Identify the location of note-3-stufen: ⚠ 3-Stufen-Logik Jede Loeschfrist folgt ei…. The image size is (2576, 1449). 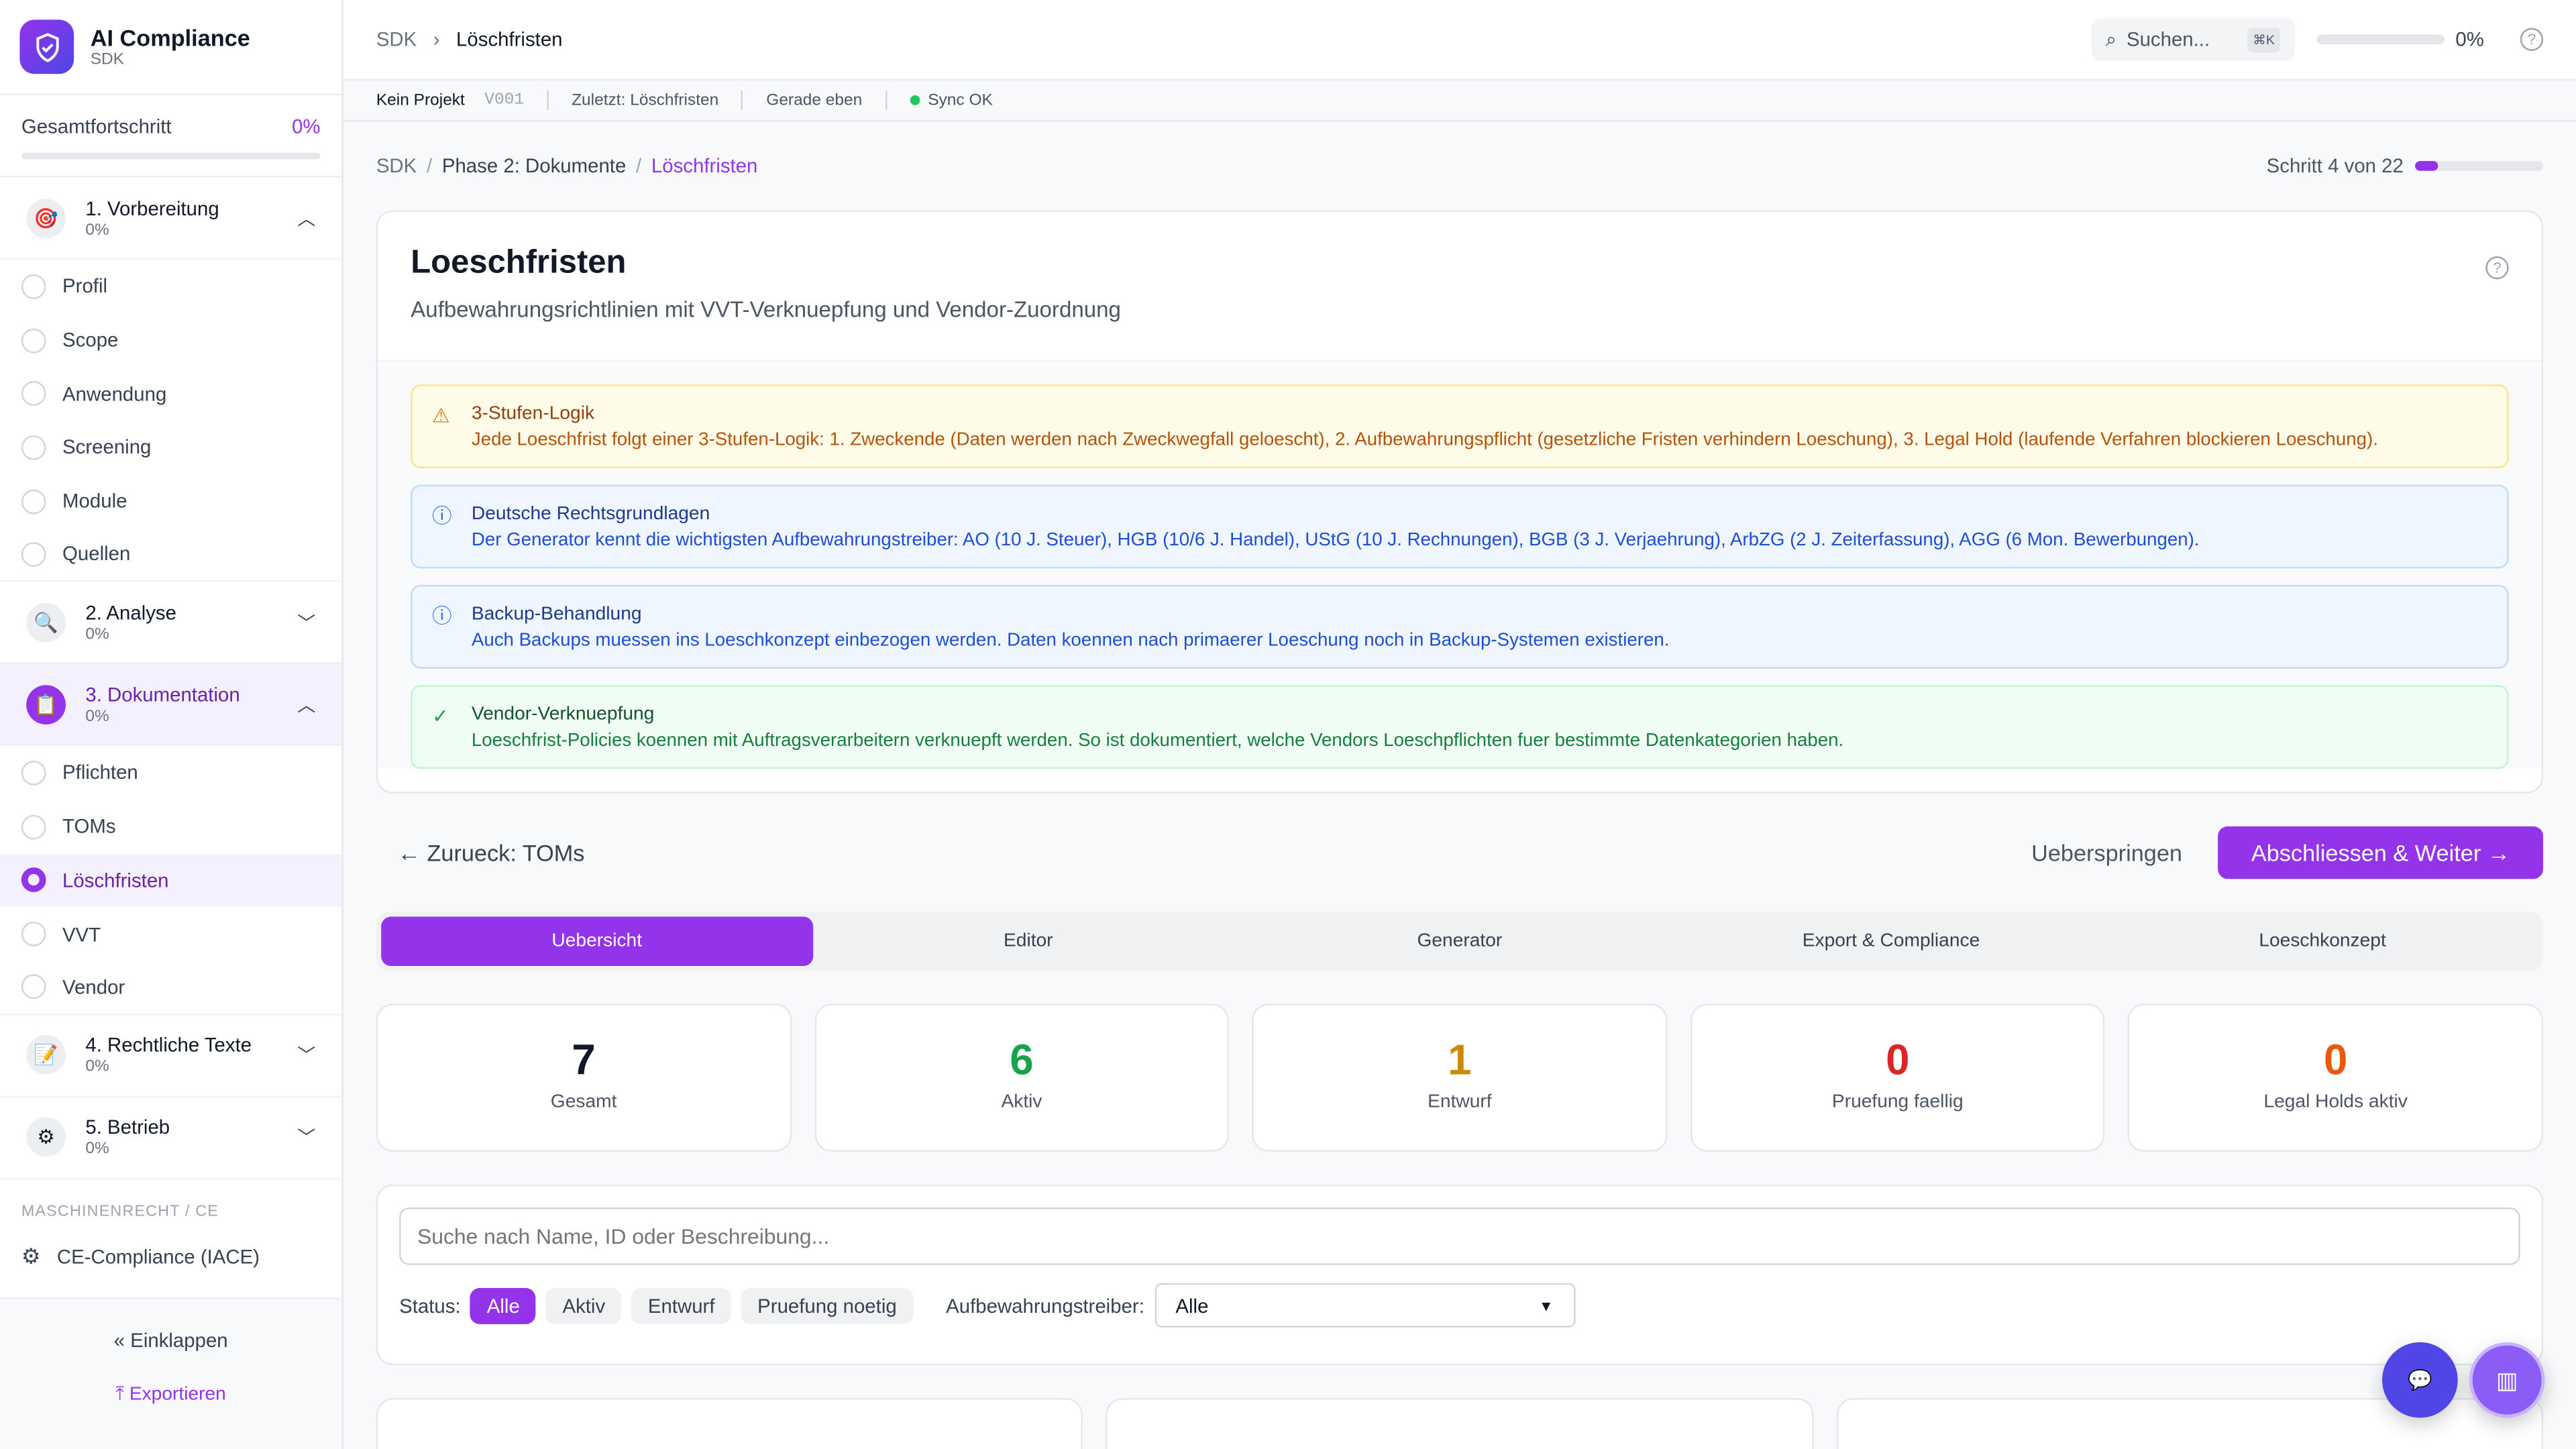
(1460, 426).